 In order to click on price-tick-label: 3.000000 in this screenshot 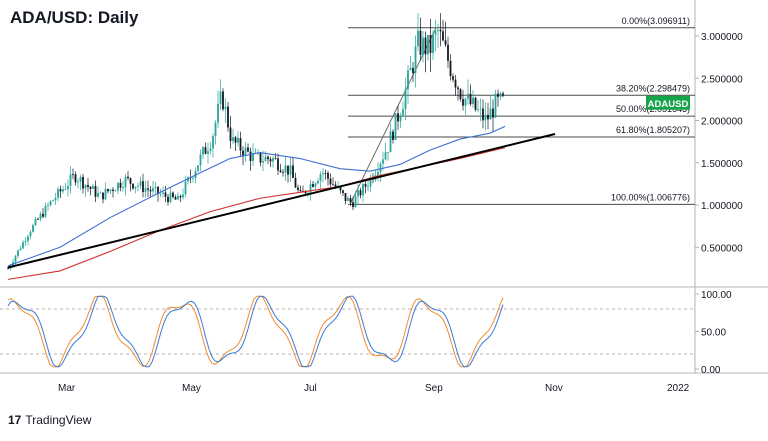, I will do `click(722, 37)`.